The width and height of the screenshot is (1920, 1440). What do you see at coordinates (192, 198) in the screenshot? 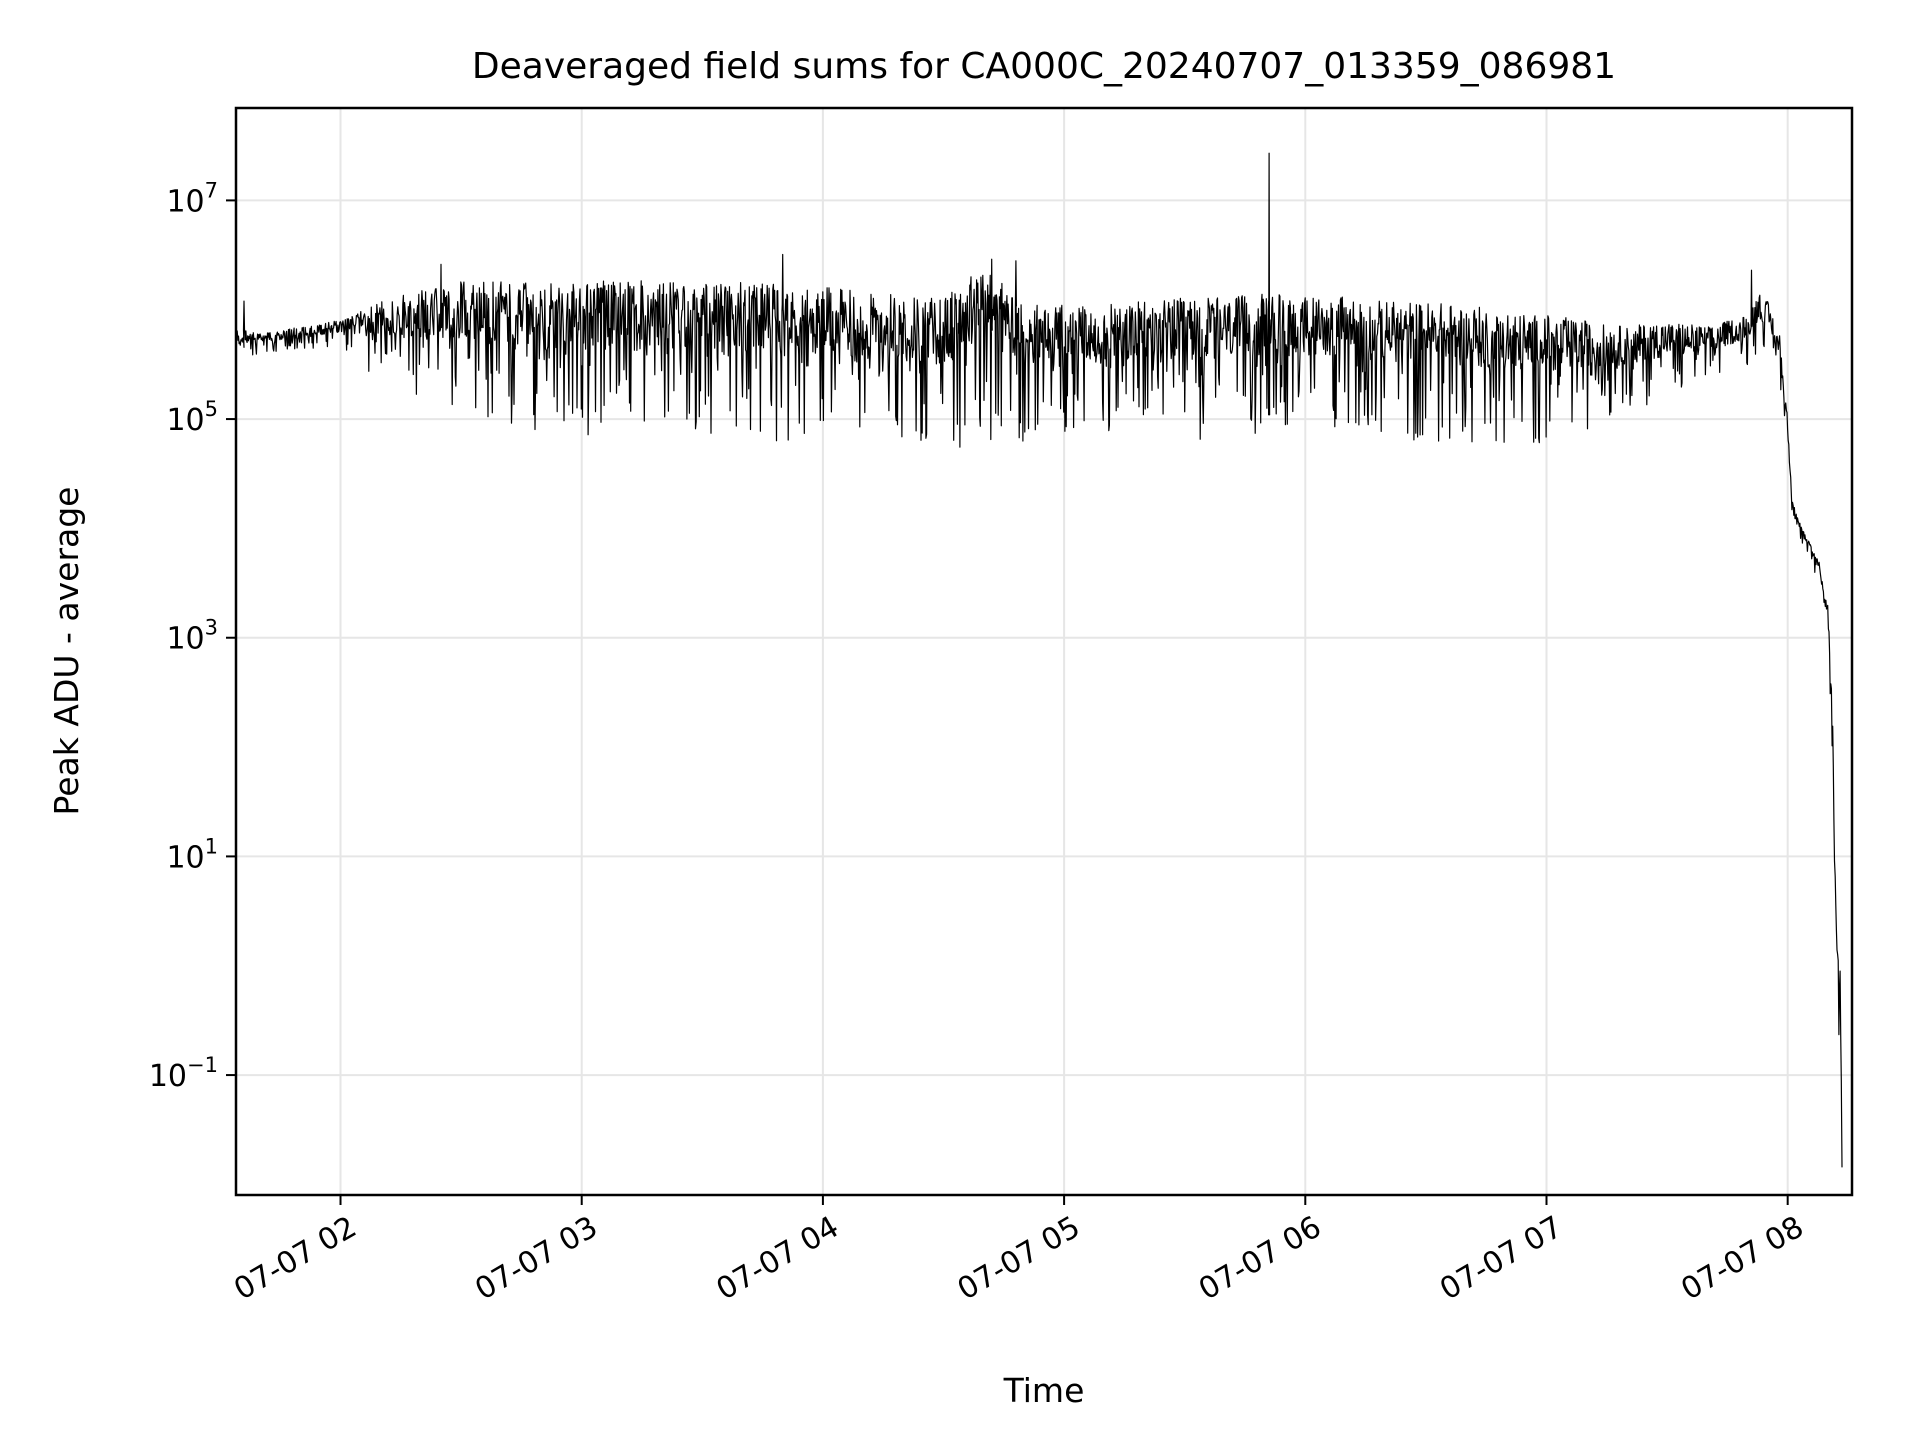
I see `y-tick-label: 10⁷` at bounding box center [192, 198].